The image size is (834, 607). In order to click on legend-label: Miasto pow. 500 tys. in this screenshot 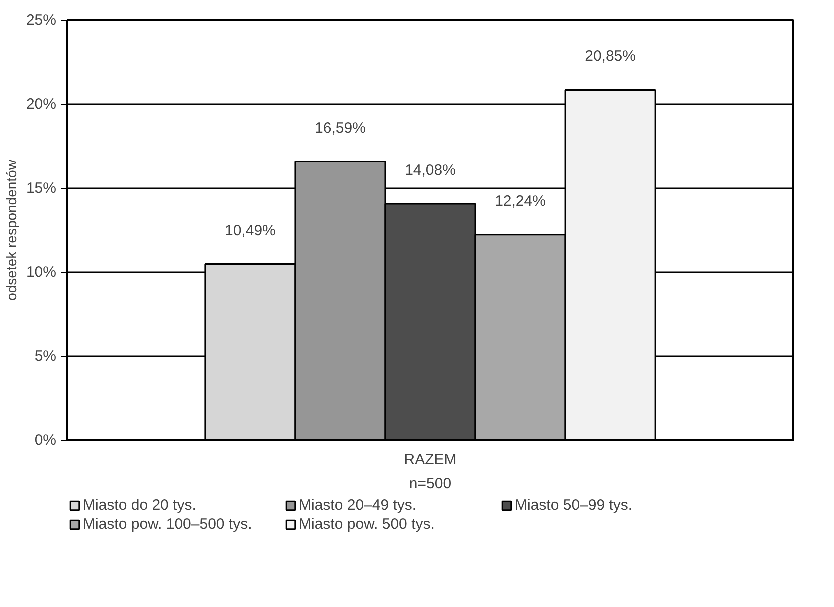, I will do `click(367, 524)`.